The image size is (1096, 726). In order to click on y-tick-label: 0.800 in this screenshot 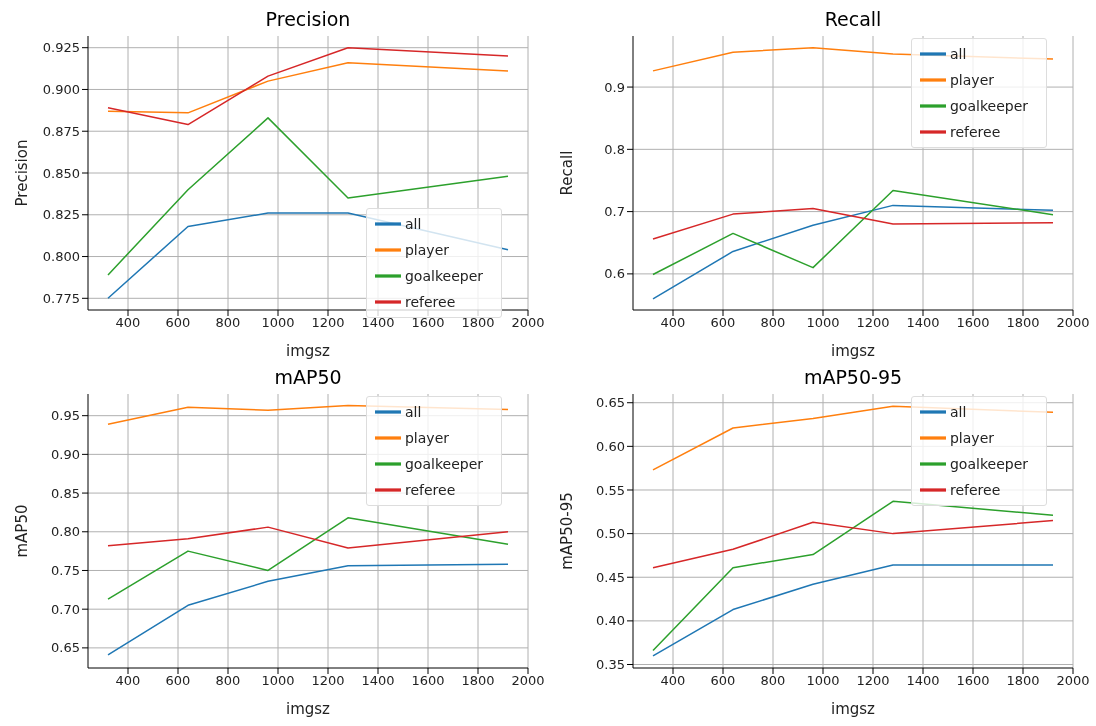, I will do `click(61, 257)`.